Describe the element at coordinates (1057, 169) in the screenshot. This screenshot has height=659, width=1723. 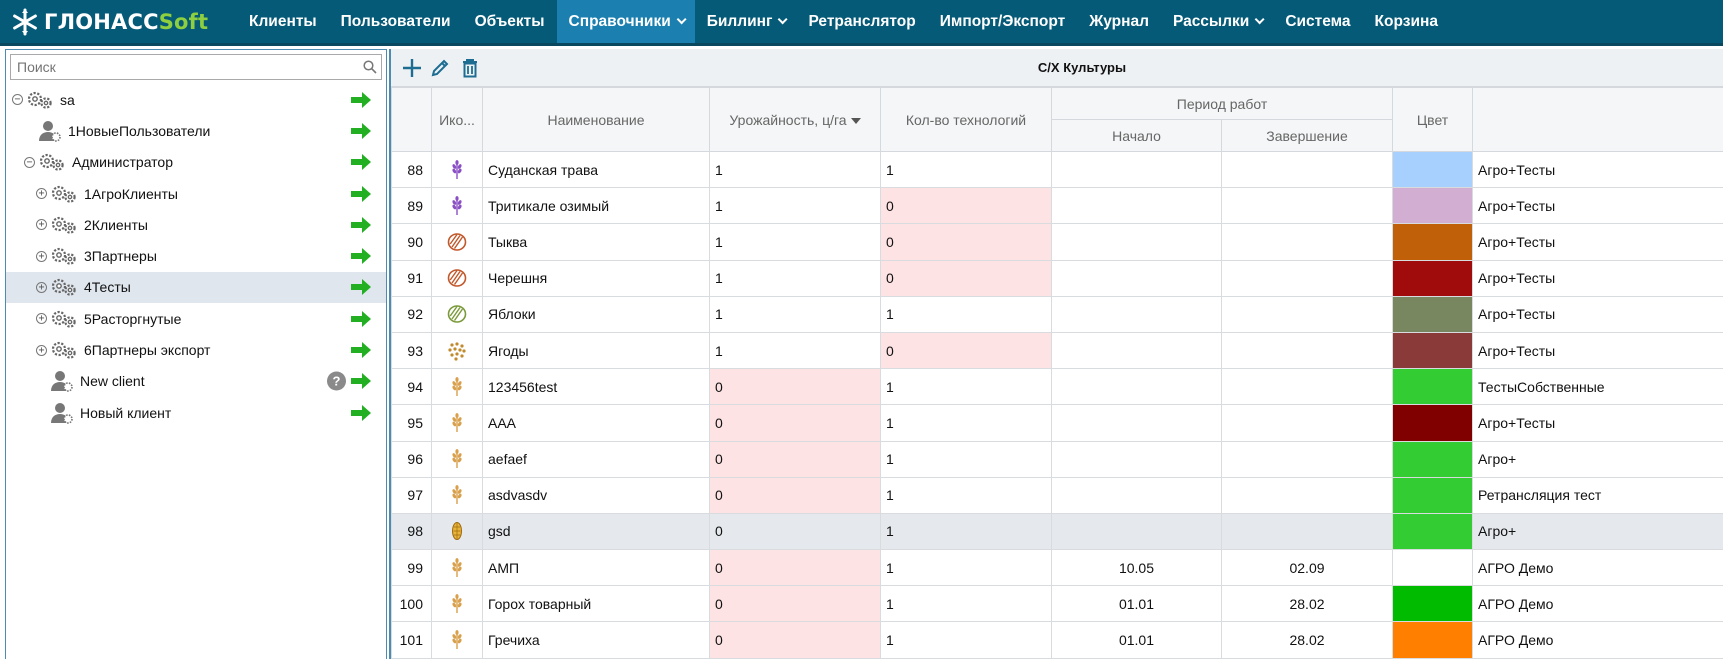
I see `table-row: 88 Суданская трава 1 1 Агро+Тесты` at that location.